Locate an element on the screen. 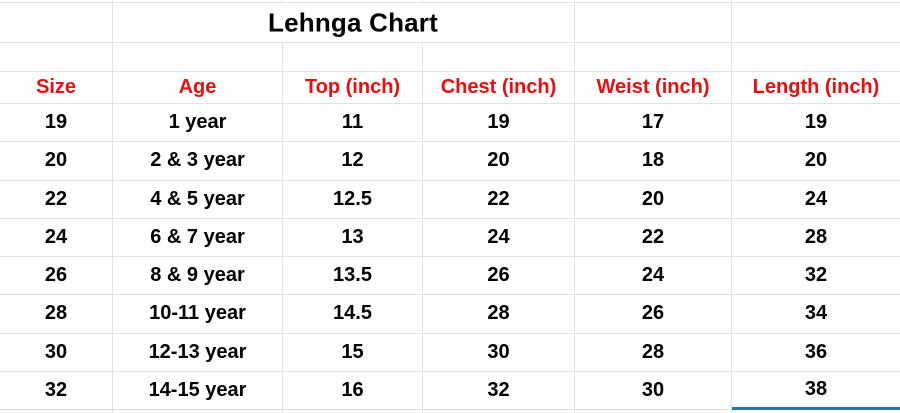  title-cell: Lehnga Chart is located at coordinates (353, 23).